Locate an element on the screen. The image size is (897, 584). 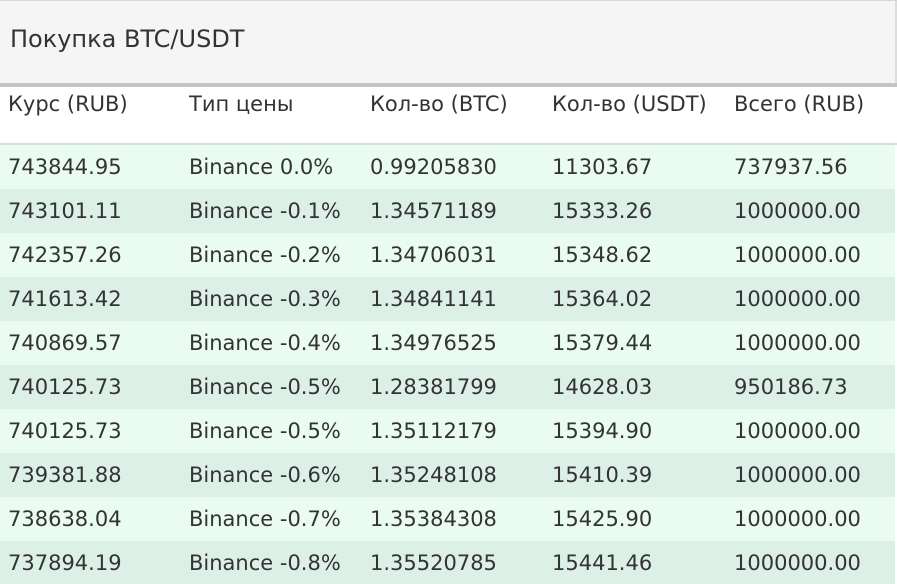
cell-total-rub: 950186.73 is located at coordinates (791, 387).